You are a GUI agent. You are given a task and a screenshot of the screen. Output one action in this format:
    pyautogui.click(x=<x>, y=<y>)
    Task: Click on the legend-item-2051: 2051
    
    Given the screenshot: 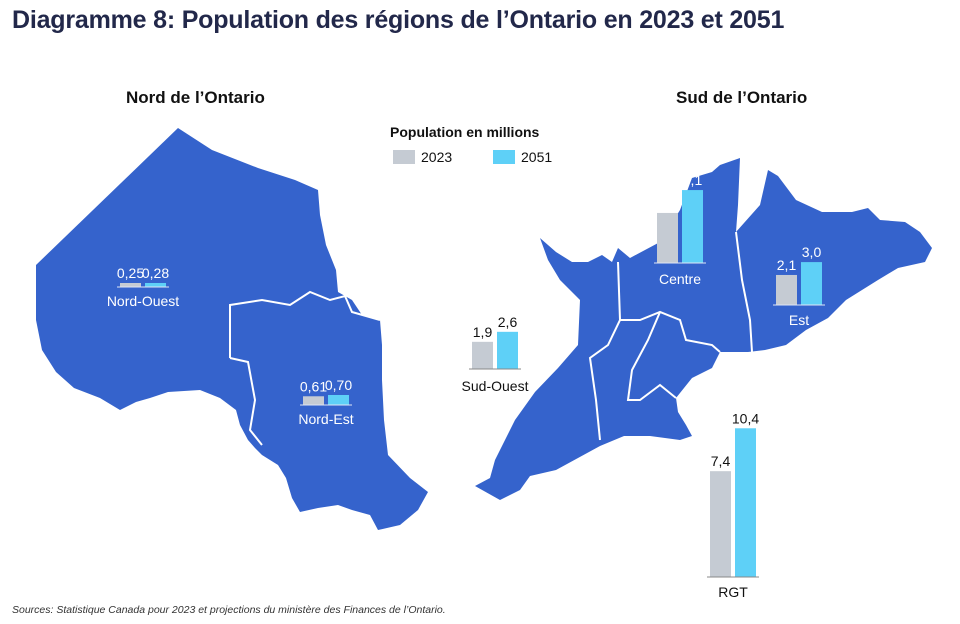 What is the action you would take?
    pyautogui.click(x=522, y=157)
    